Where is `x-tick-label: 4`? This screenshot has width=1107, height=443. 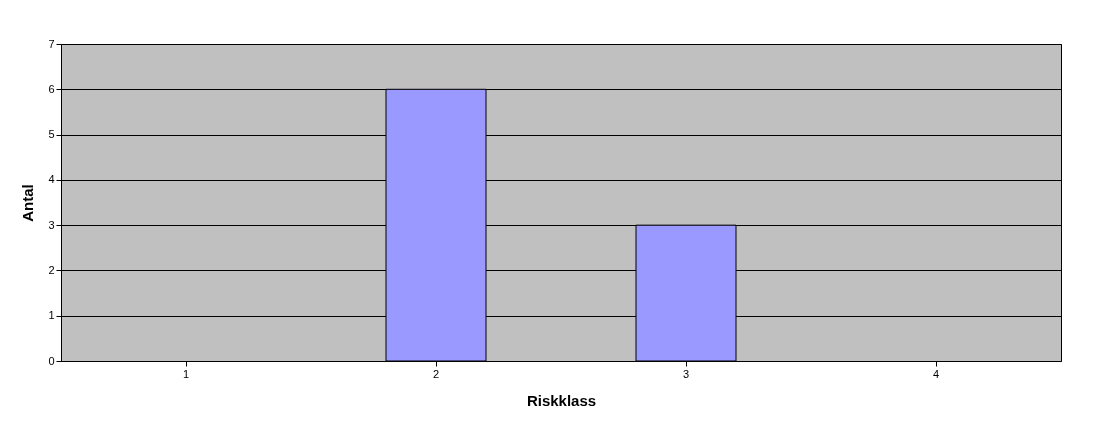
x-tick-label: 4 is located at coordinates (936, 373).